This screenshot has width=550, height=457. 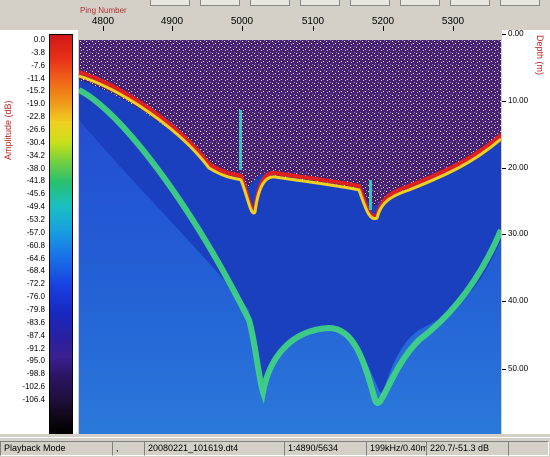 What do you see at coordinates (518, 233) in the screenshot?
I see `depth-tick: 30.00` at bounding box center [518, 233].